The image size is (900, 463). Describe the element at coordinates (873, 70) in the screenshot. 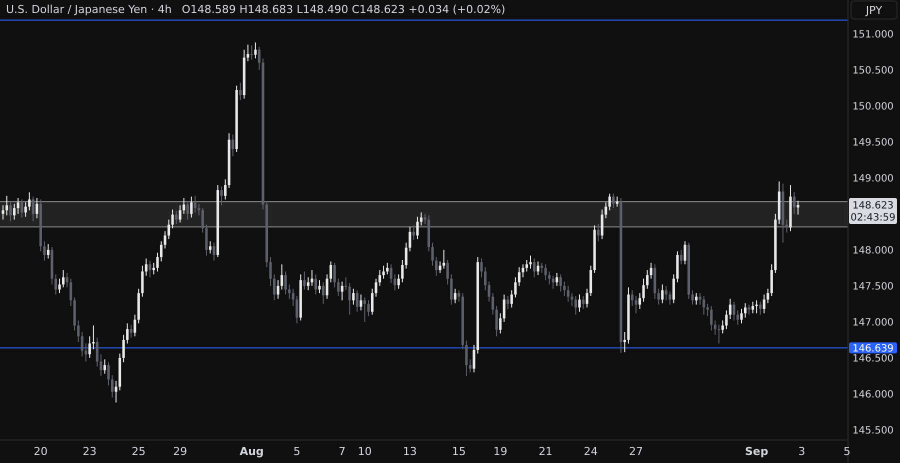

I see `y-tick-label: 150.500` at that location.